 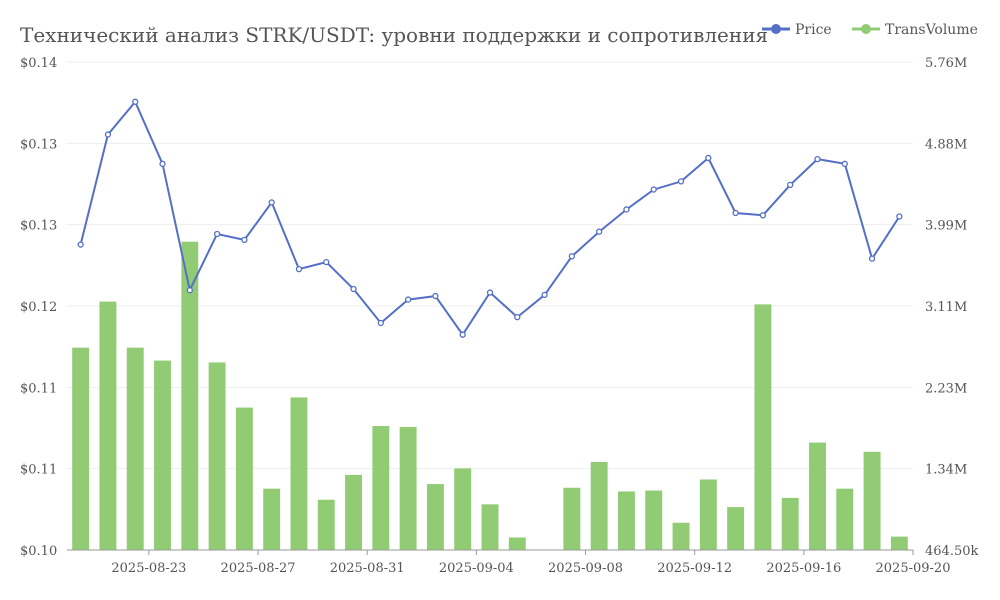 I want to click on legend-item-price: Price, so click(x=797, y=30).